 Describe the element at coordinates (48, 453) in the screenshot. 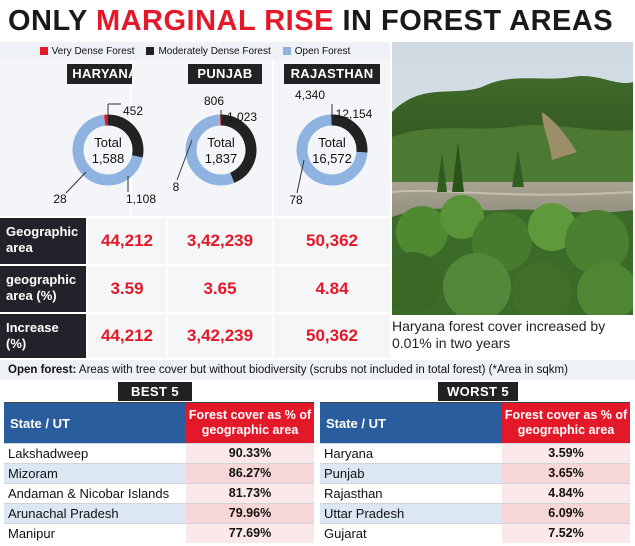

I see `state-name: Lakshadweep` at that location.